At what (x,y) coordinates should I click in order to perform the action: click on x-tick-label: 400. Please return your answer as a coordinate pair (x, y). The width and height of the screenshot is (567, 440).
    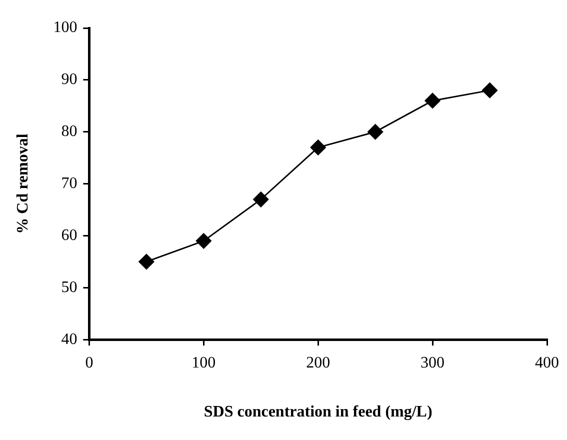
    Looking at the image, I should click on (547, 363).